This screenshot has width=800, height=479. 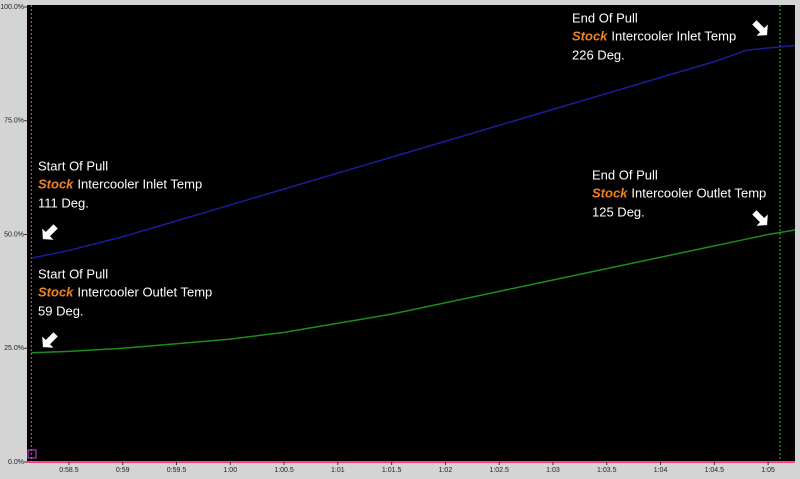 I want to click on x-tick-label: 1:02, so click(x=446, y=470).